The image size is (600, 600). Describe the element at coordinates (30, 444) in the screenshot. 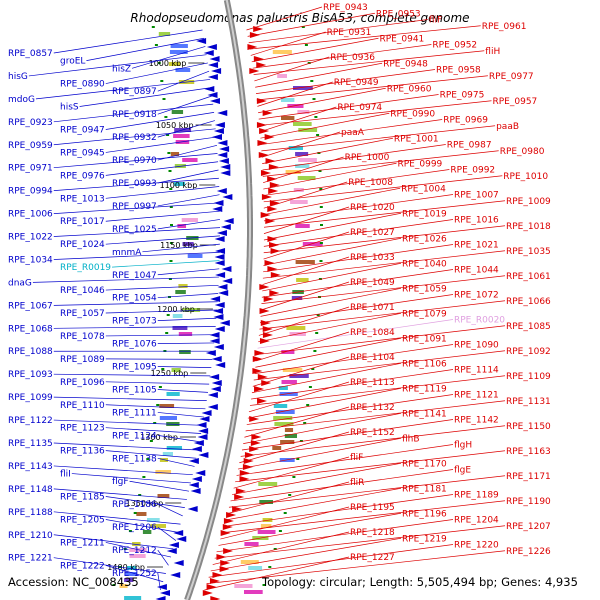

I see `left-gene-label: RPE_1135` at that location.